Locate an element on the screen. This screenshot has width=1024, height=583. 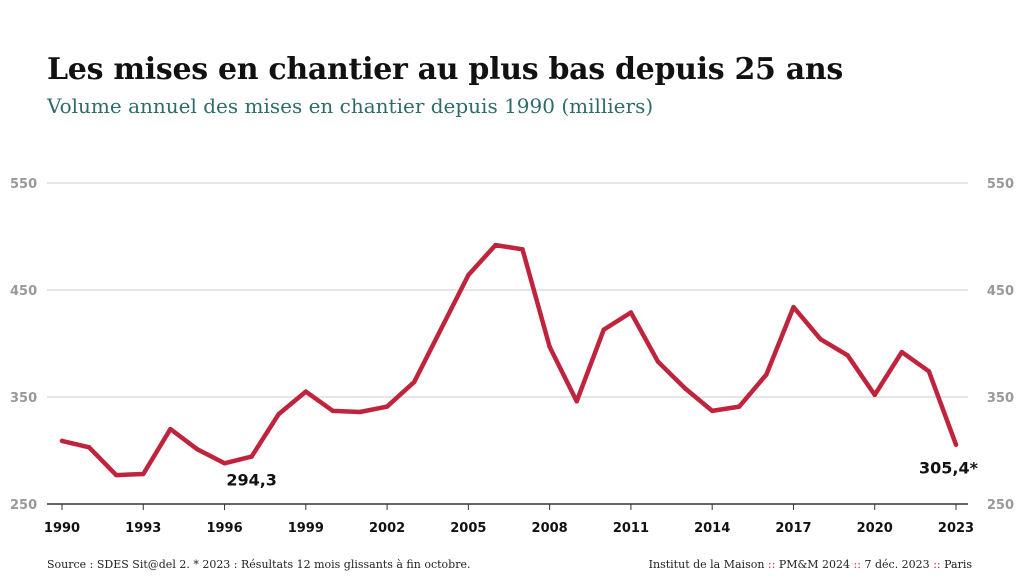
y-tick-label-right: 250 is located at coordinates (1000, 505).